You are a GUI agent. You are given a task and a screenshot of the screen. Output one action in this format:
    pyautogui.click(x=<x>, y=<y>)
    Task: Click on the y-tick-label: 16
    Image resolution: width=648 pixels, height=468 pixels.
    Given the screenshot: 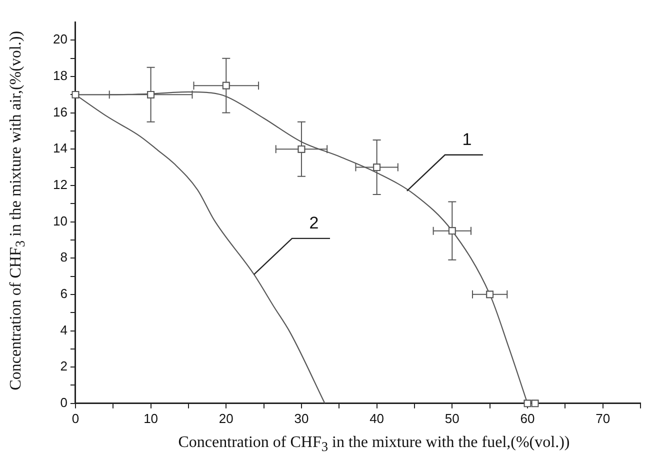 What is the action you would take?
    pyautogui.click(x=60, y=112)
    